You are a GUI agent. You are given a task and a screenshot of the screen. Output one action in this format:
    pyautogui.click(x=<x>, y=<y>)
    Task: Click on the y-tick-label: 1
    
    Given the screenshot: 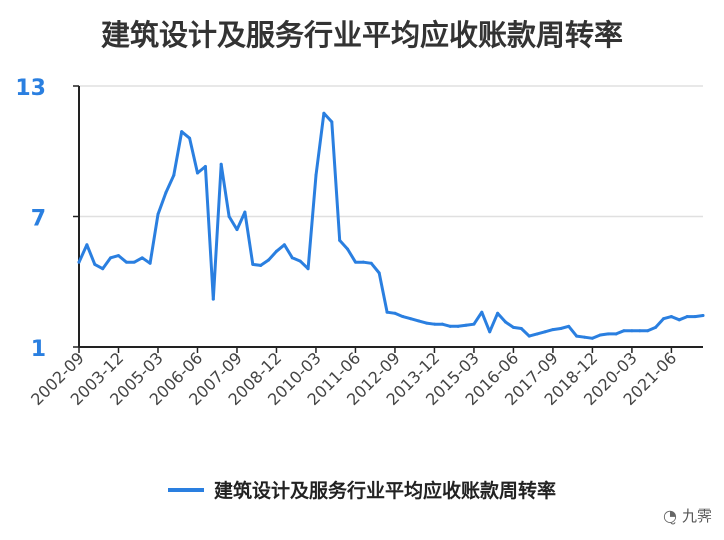 What is the action you would take?
    pyautogui.click(x=38, y=349)
    